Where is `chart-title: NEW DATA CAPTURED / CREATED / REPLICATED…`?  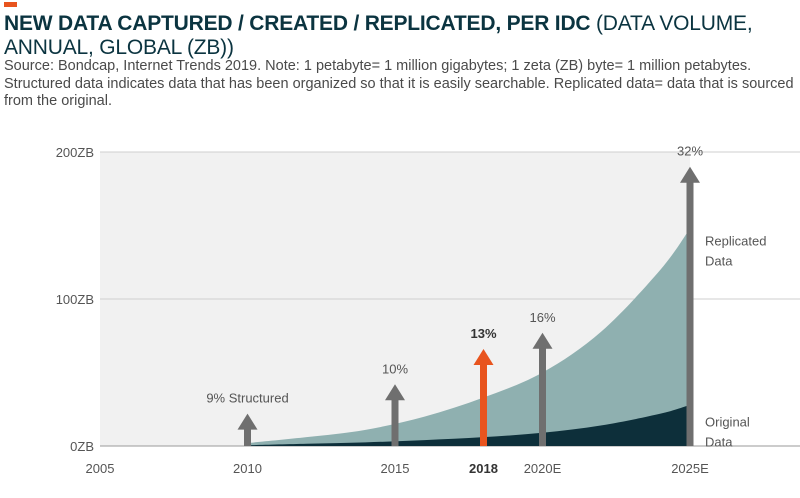
chart-title: NEW DATA CAPTURED / CREATED / REPLICATED… is located at coordinates (399, 36).